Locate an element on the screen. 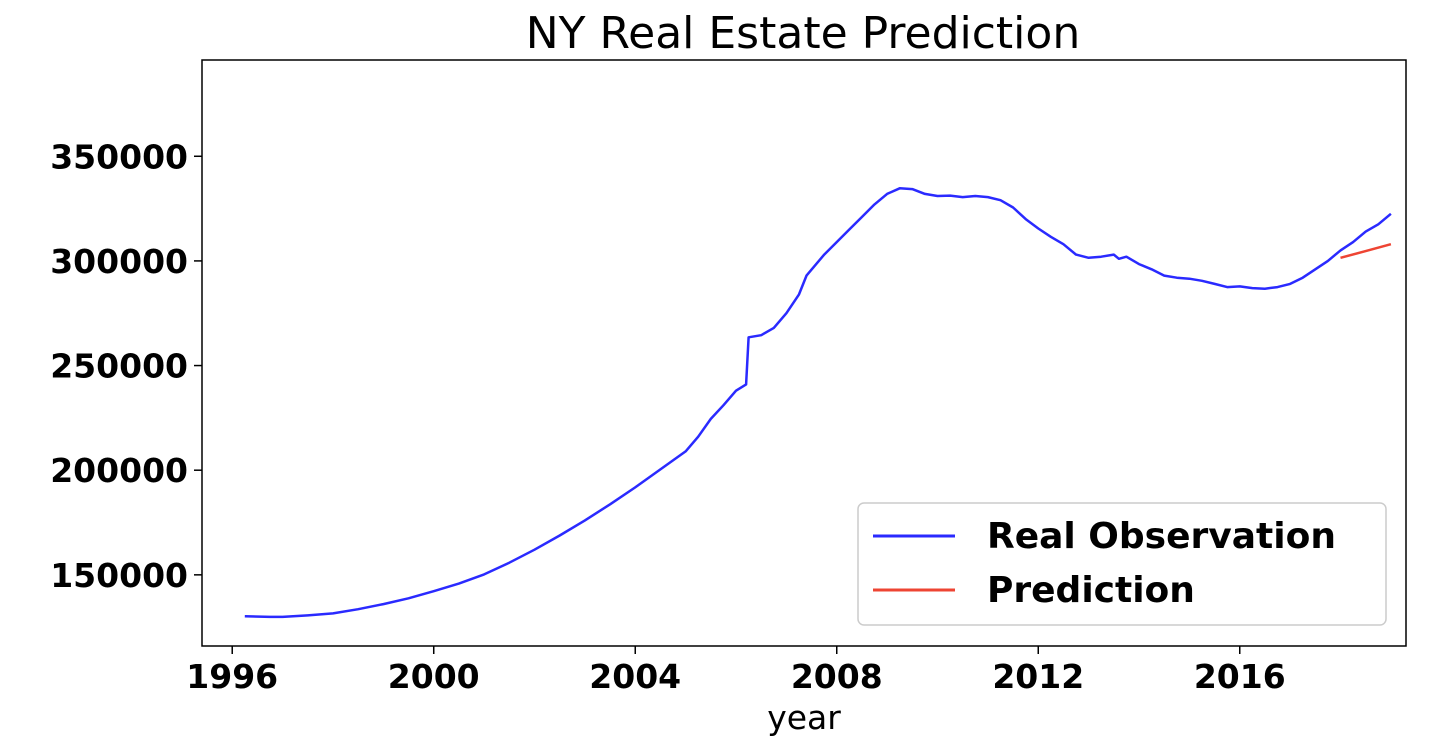 The width and height of the screenshot is (1436, 750). x-axis-label: year is located at coordinates (804, 717).